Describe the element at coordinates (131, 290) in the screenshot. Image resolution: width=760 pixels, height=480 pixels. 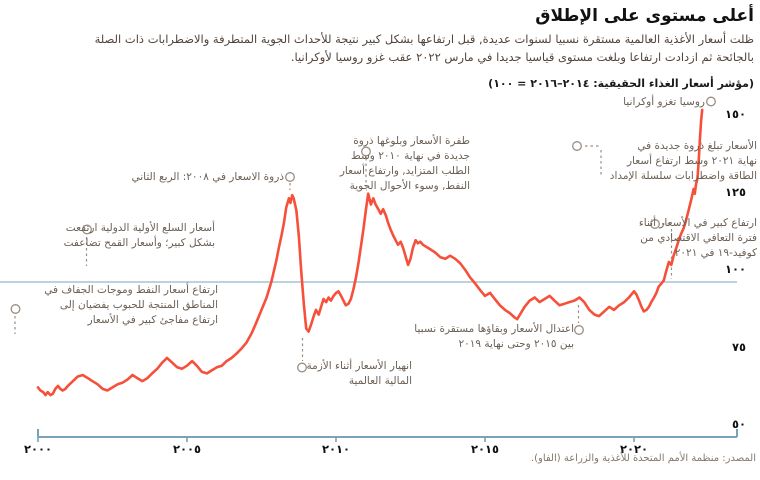
I see `annotation-line: ارتفاع أسعار النفط وموجات الجفاف في` at that location.